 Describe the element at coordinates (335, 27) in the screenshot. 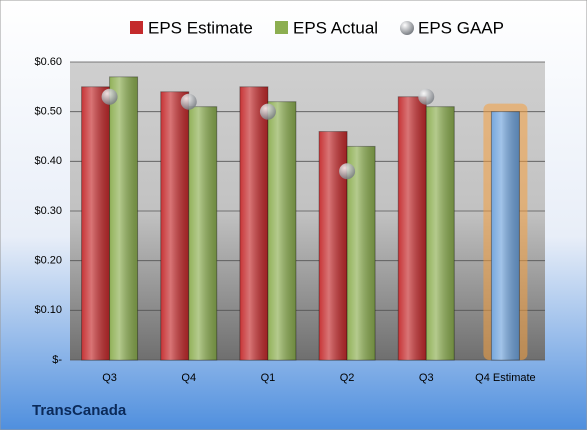

I see `legend-label: EPS Actual` at that location.